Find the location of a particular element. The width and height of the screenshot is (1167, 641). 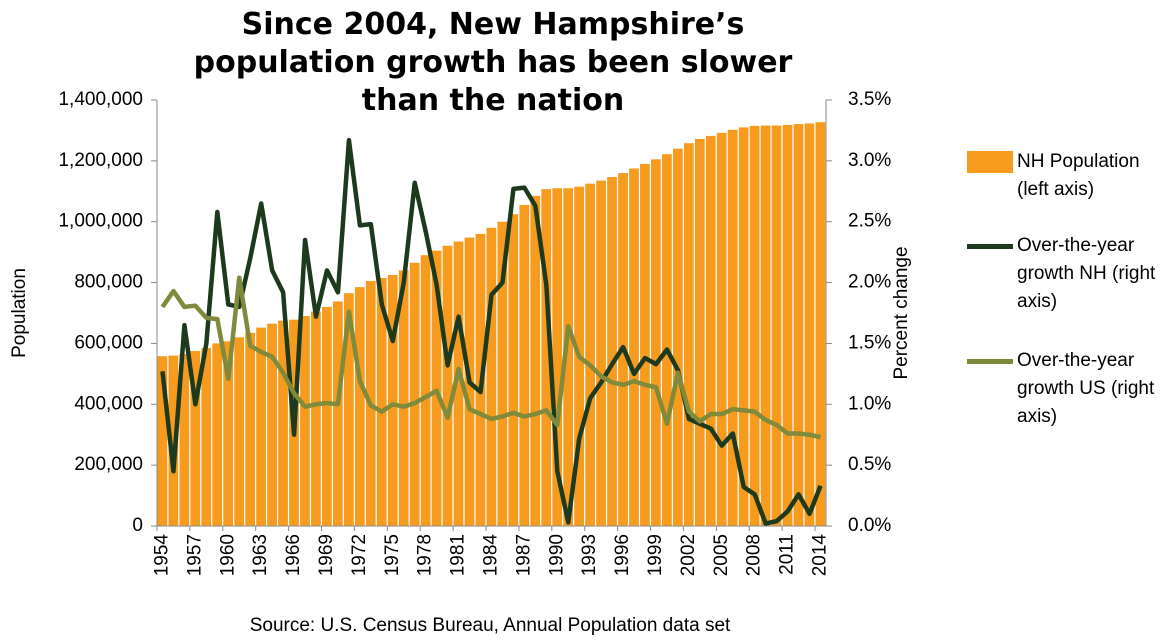

y-axis-title: Population is located at coordinates (19, 313).